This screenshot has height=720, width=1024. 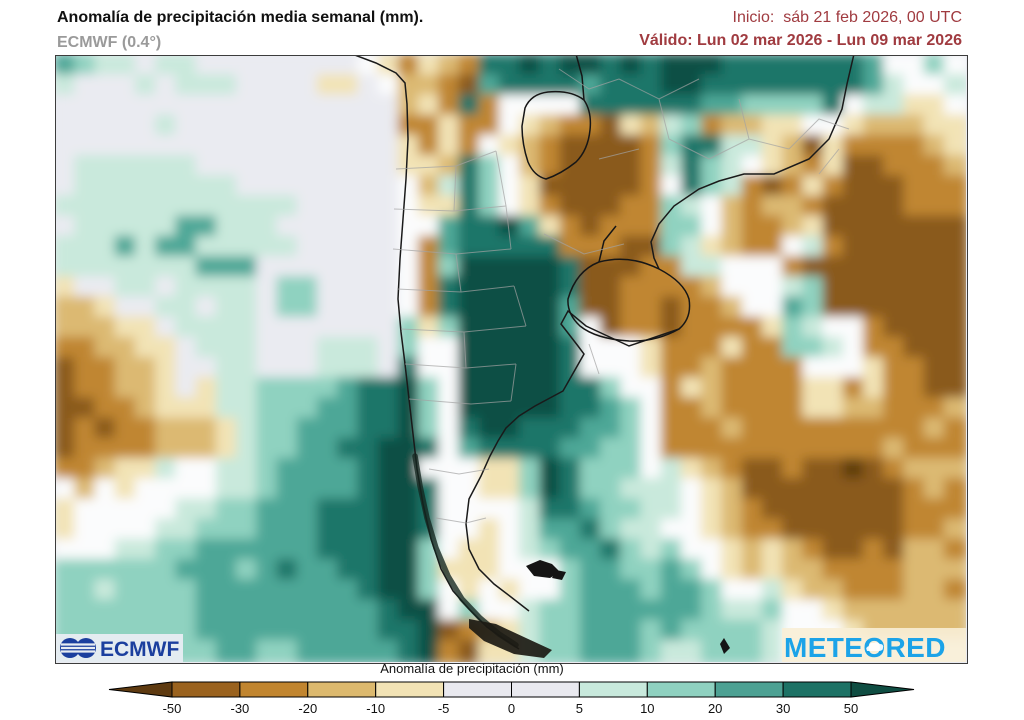 What do you see at coordinates (307, 708) in the screenshot?
I see `svg-text: -20` at bounding box center [307, 708].